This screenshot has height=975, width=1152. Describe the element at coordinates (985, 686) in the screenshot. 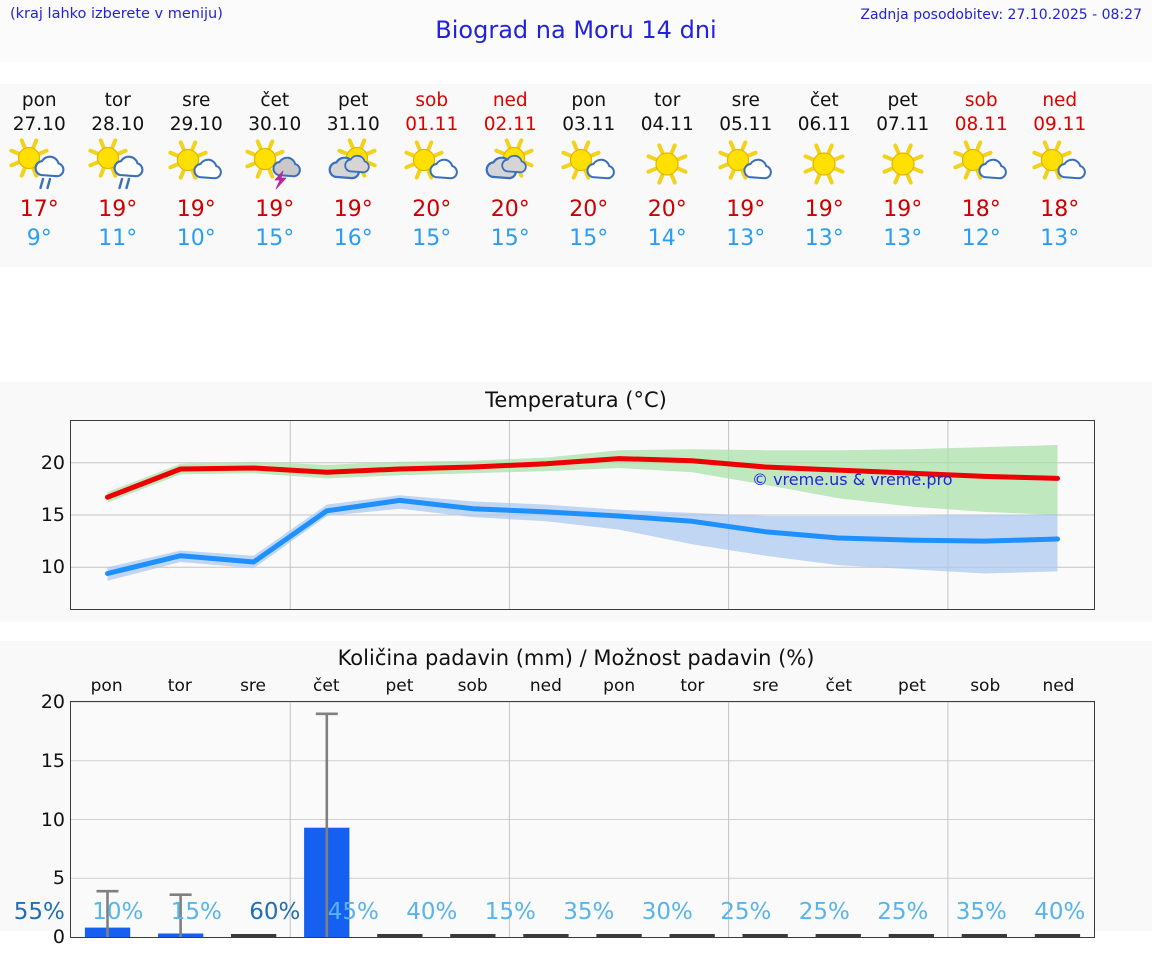

I see `precipitation-day-label: sob` at that location.